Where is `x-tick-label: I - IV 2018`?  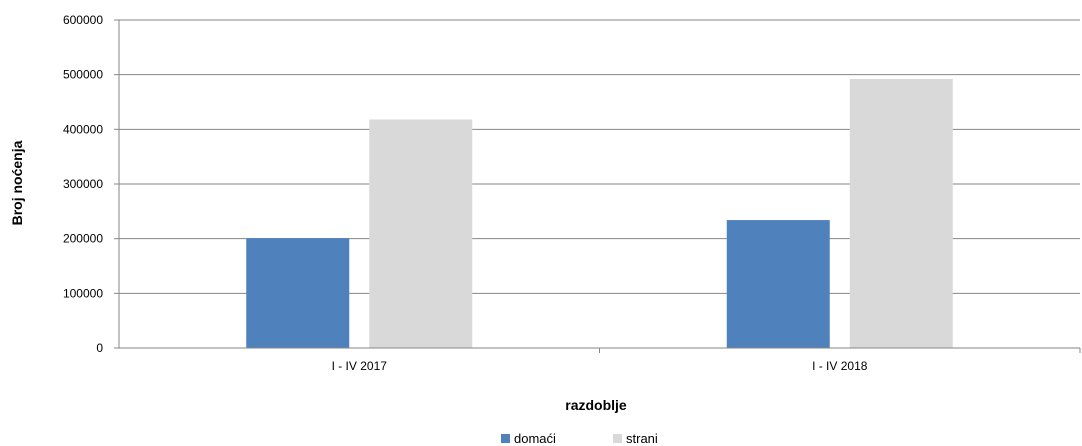 x-tick-label: I - IV 2018 is located at coordinates (840, 366).